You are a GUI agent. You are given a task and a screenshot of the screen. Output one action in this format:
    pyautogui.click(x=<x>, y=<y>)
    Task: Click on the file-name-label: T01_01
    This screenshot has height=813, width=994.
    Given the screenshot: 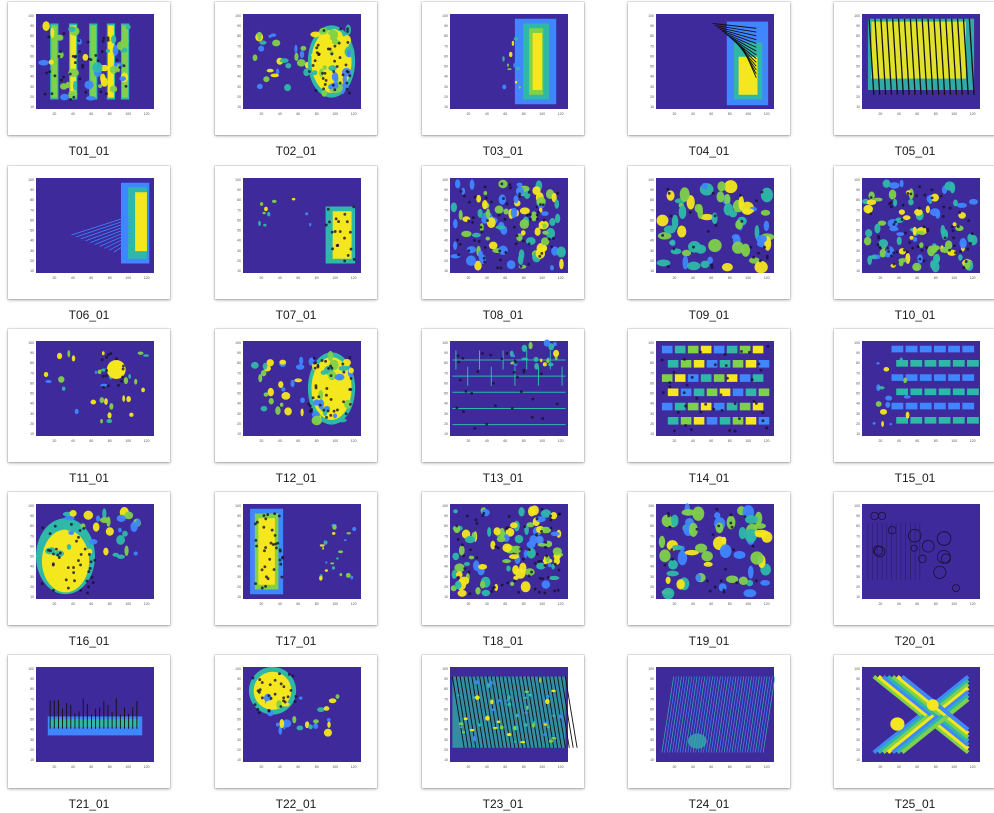 What is the action you would take?
    pyautogui.click(x=89, y=151)
    